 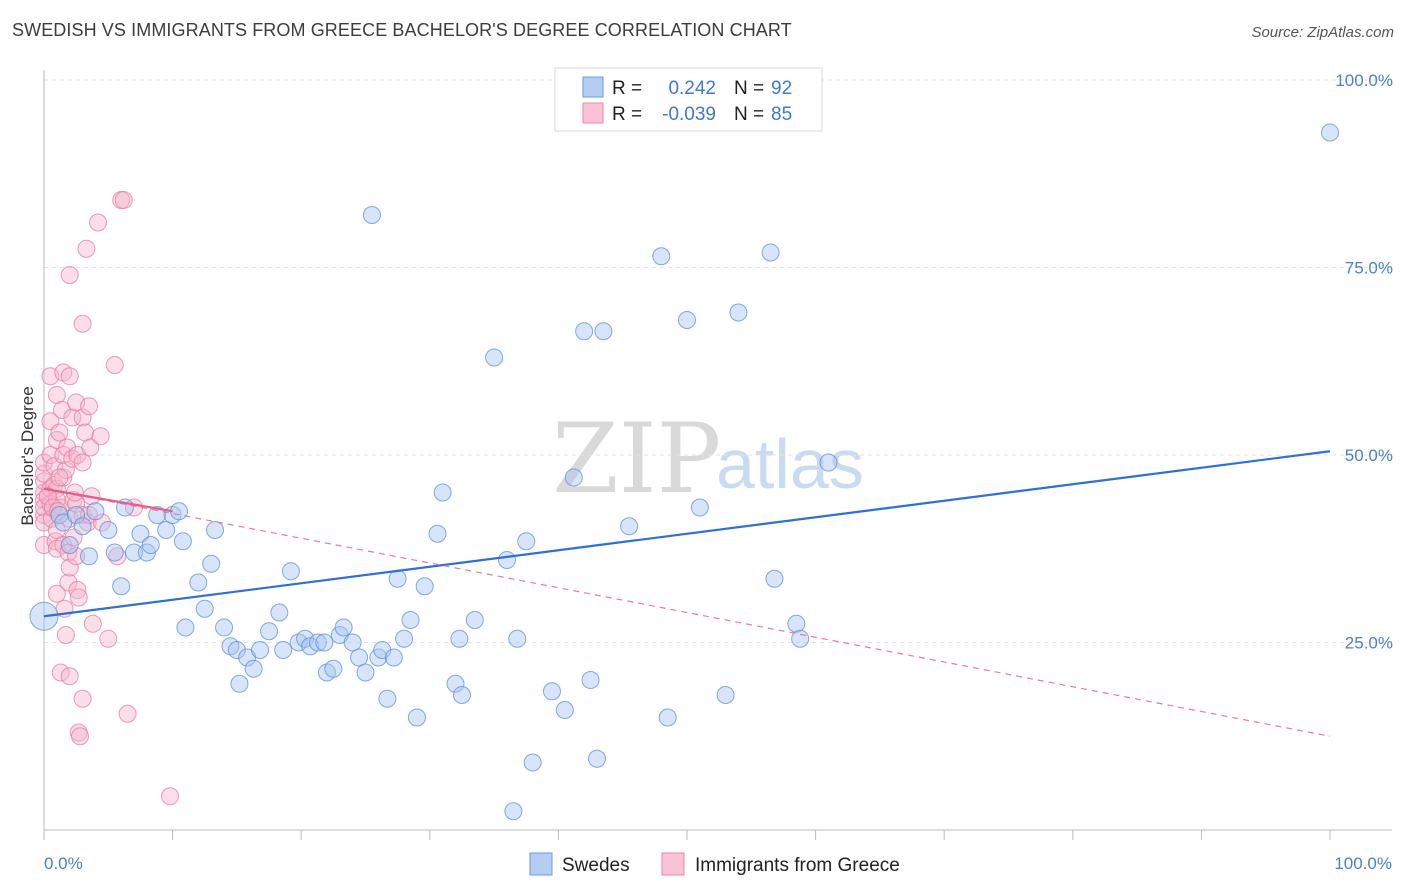 What do you see at coordinates (749, 114) in the screenshot?
I see `legend-n-label-2: N =` at bounding box center [749, 114].